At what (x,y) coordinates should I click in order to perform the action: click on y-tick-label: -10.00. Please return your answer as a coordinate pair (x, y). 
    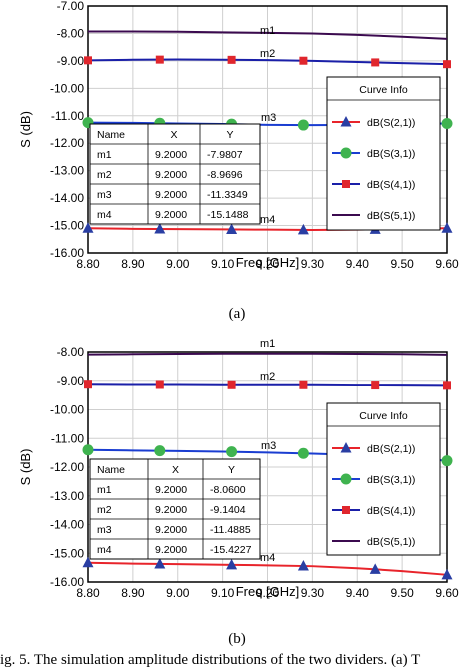
    Looking at the image, I should click on (67, 88).